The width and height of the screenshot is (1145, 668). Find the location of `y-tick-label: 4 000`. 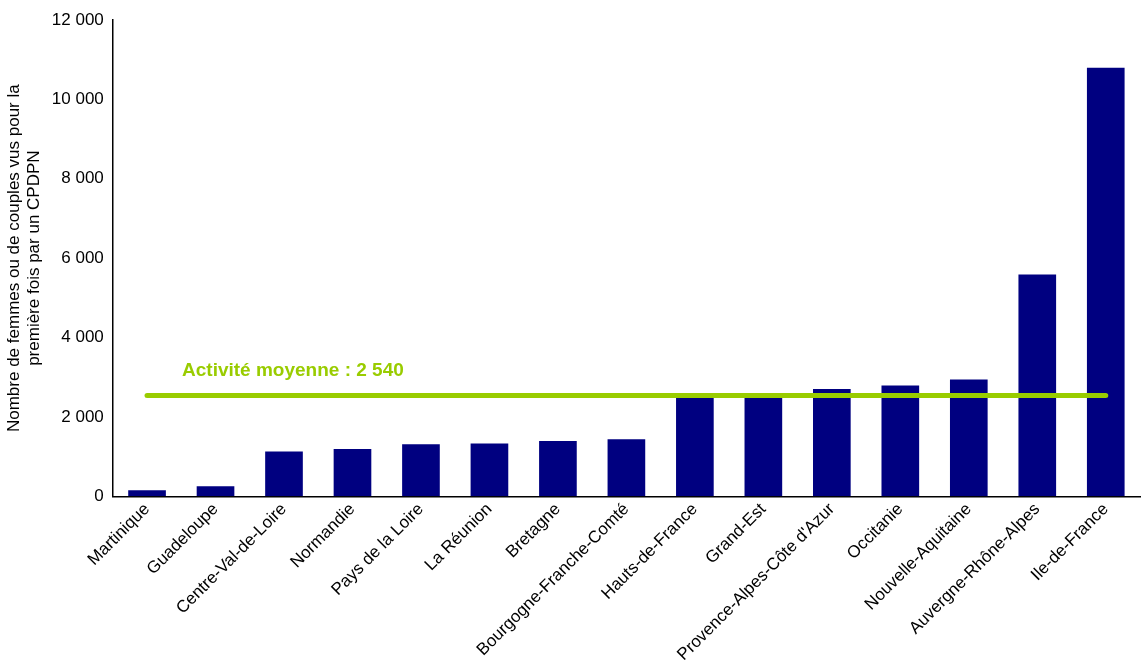

y-tick-label: 4 000 is located at coordinates (82, 337).